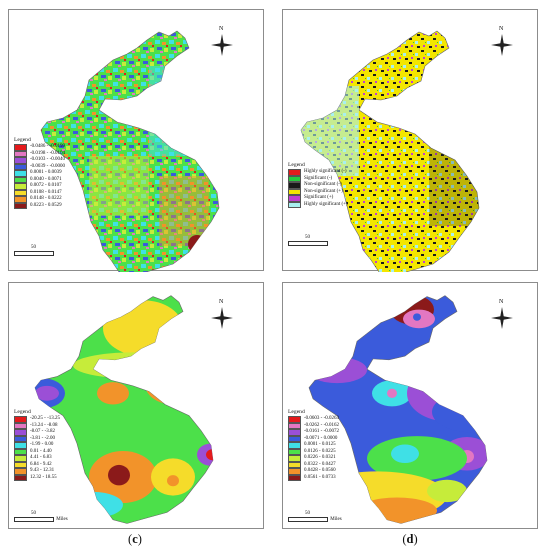 The width and height of the screenshot is (545, 550). What do you see at coordinates (501, 302) in the screenshot?
I see `north-label-d: N` at bounding box center [501, 302].